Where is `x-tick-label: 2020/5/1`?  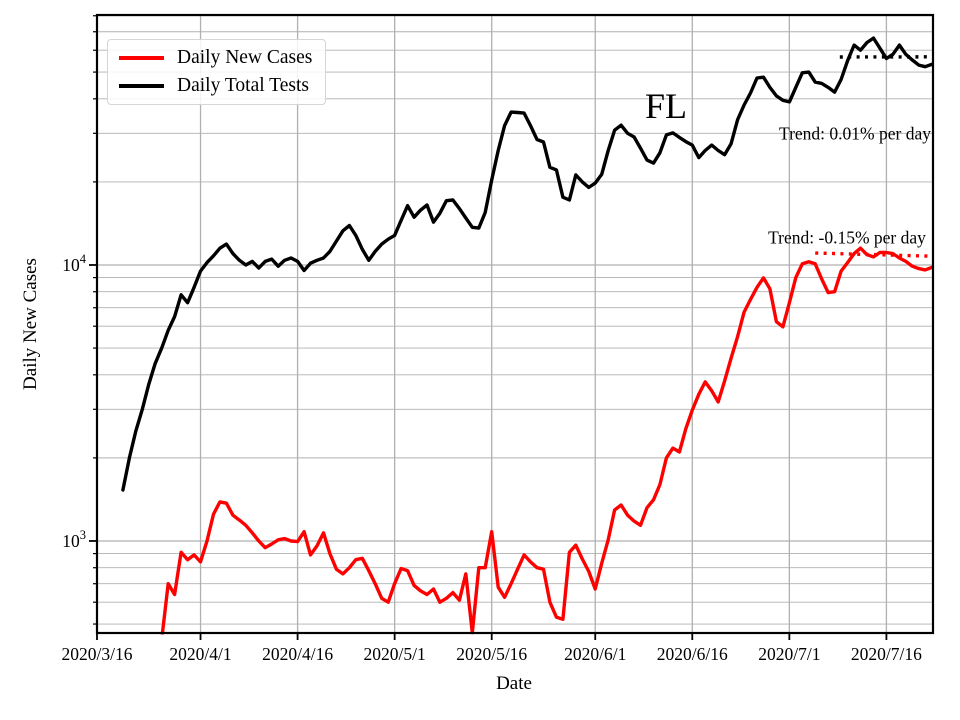
x-tick-label: 2020/5/1 is located at coordinates (395, 654).